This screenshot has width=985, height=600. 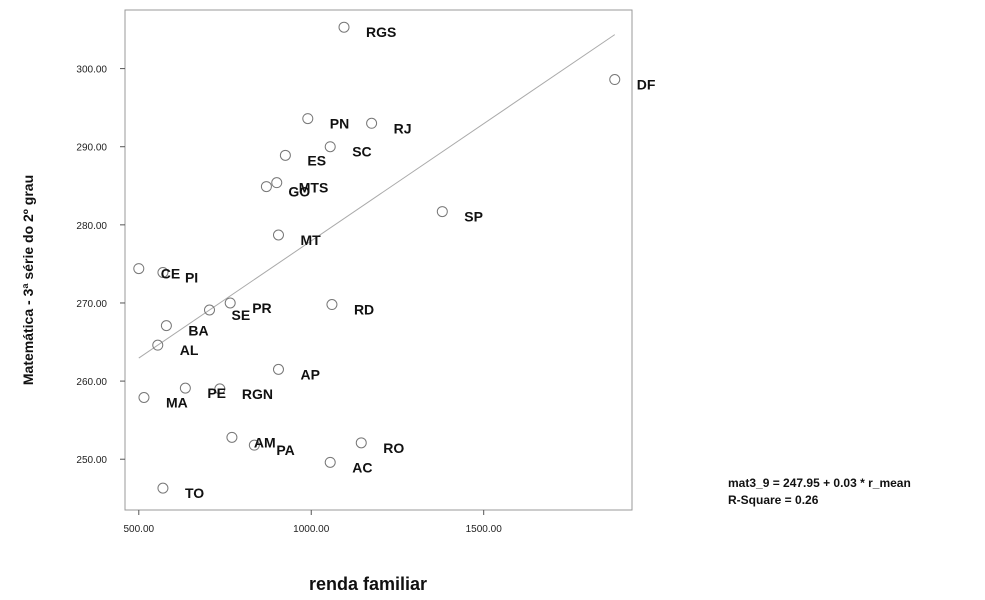 What do you see at coordinates (316, 160) in the screenshot?
I see `point-label-es: ES` at bounding box center [316, 160].